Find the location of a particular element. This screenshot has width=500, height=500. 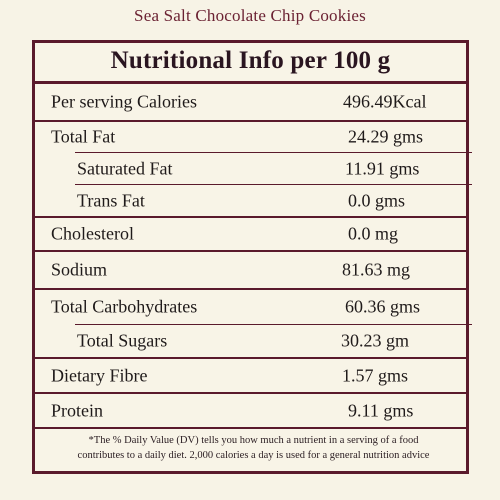

row-trans-fat: Trans Fat 0.0 gms is located at coordinates (250, 200).